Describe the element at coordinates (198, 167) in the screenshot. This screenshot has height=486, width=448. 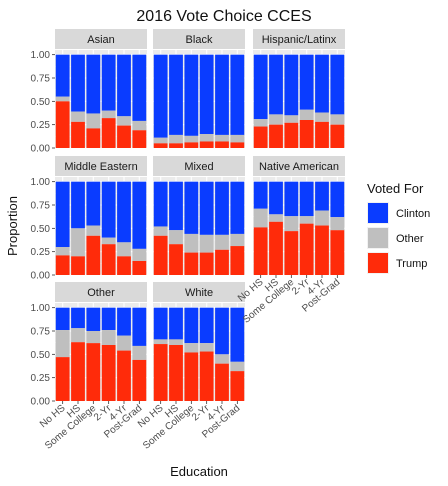
I see `facet-label: Mixed` at that location.